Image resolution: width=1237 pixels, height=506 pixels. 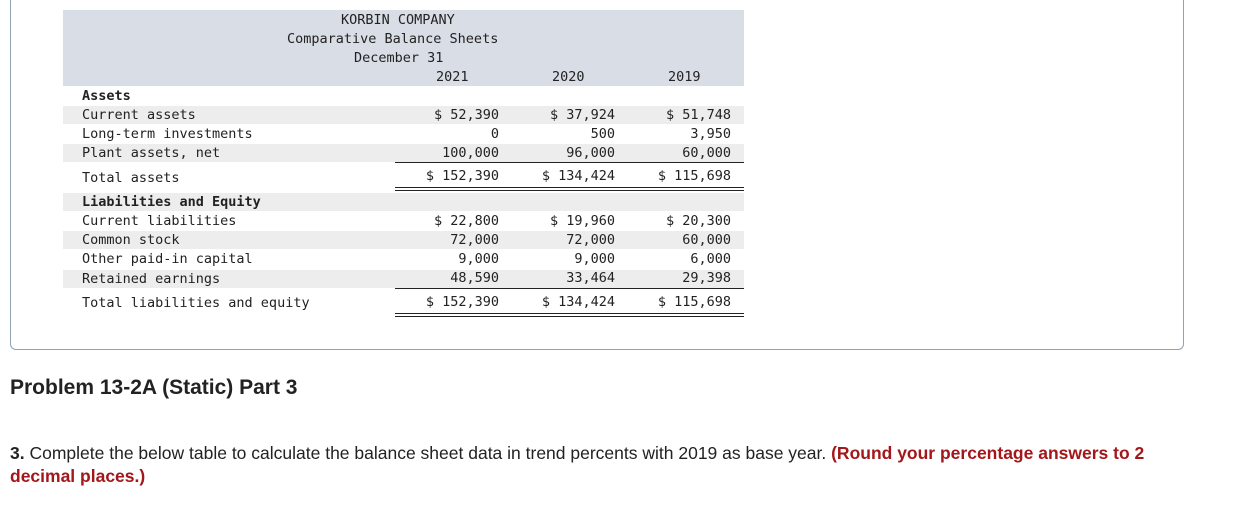 I want to click on cell-value: 96,000, so click(x=590, y=153).